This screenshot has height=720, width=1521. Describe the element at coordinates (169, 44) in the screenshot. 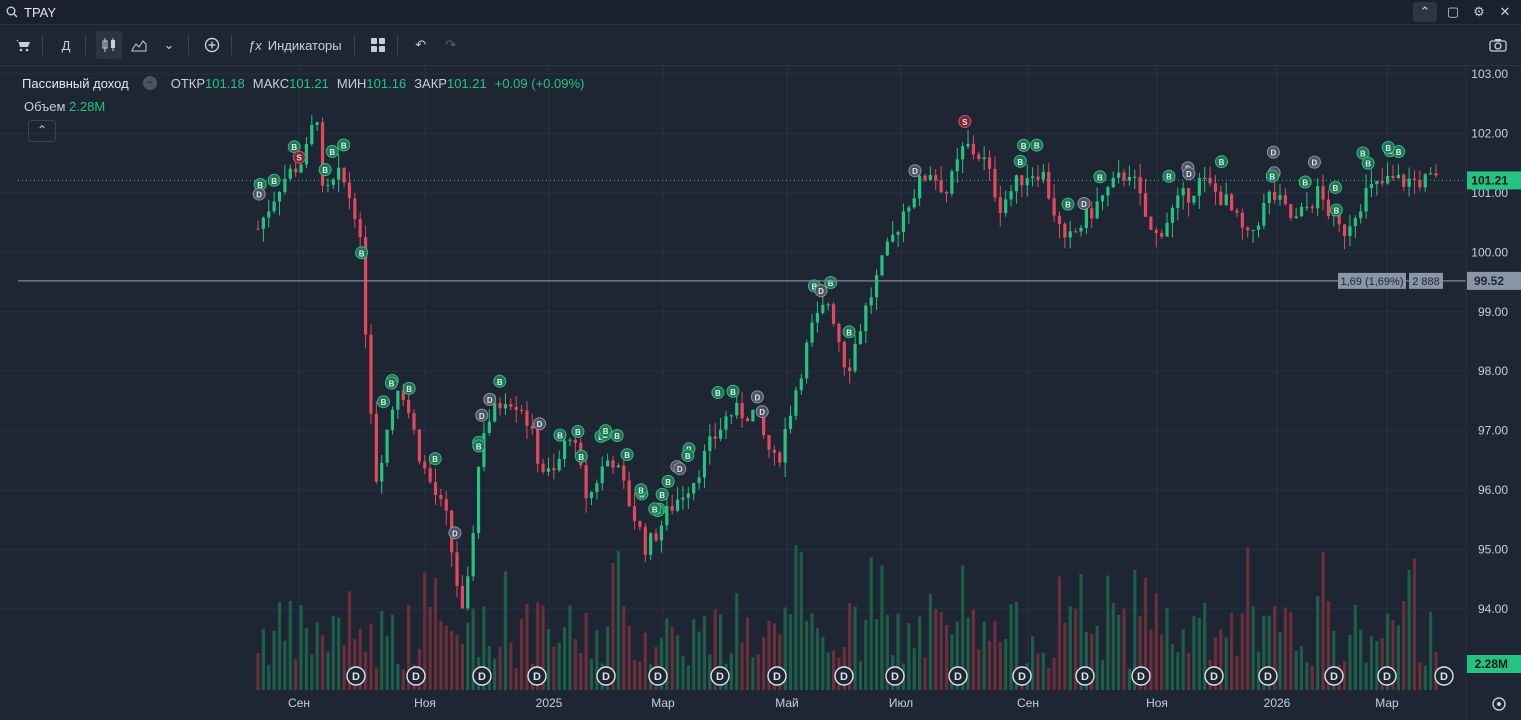

I see `chevron-down-icon: ⌄` at that location.